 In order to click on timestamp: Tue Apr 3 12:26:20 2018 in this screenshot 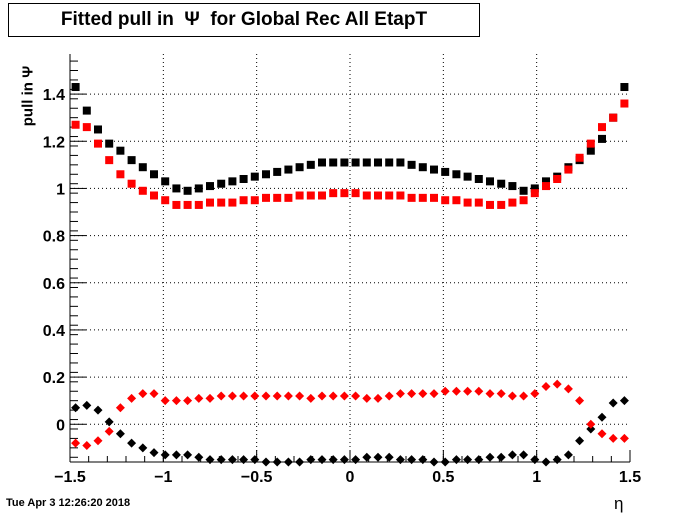, I will do `click(68, 503)`.